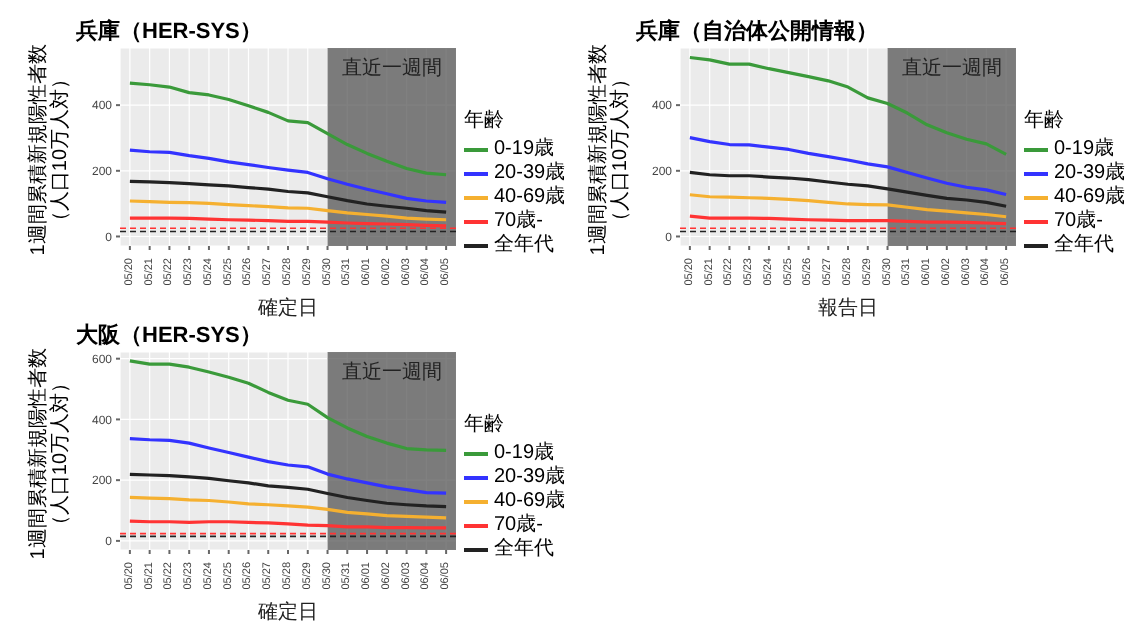 This screenshot has width=1138, height=640. I want to click on chart-title: 兵庫（HER-SYS）, so click(169, 30).